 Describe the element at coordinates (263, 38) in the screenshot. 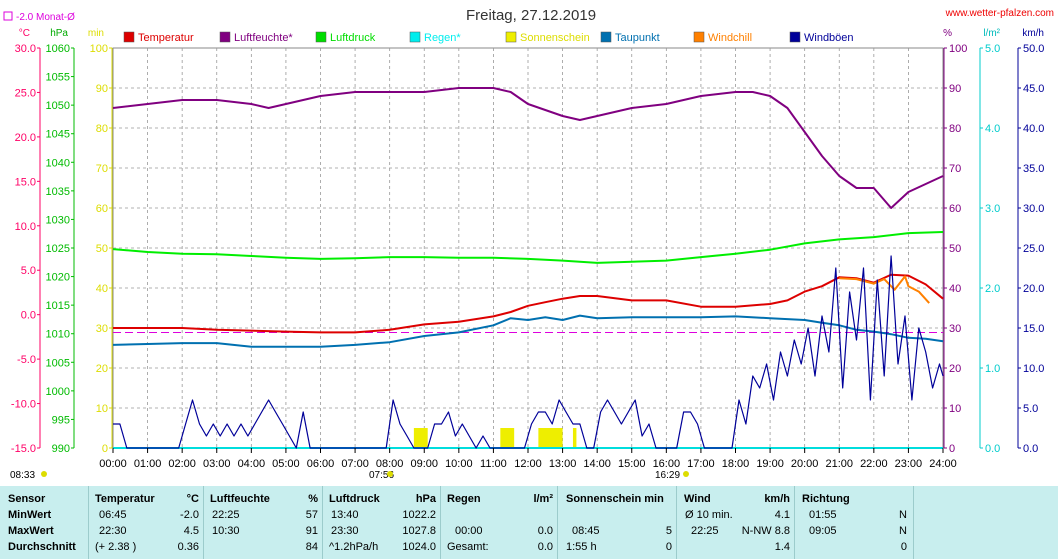

I see `legend-label: Luftfeuchte*` at that location.